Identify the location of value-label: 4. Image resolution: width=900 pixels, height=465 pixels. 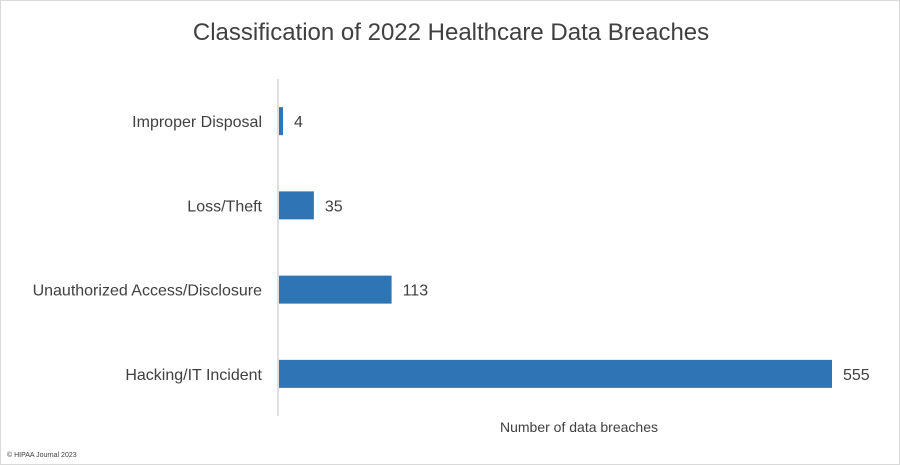
(298, 122).